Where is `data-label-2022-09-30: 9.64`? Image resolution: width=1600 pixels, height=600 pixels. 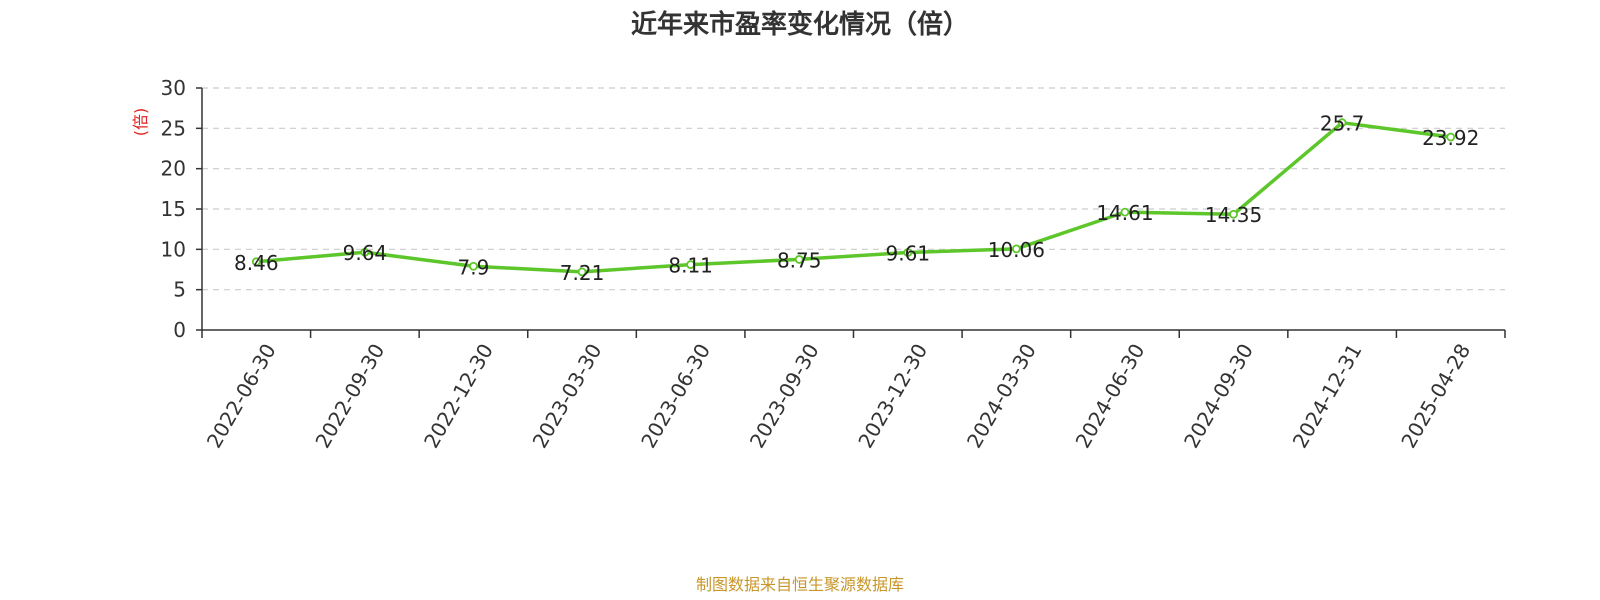 data-label-2022-09-30: 9.64 is located at coordinates (365, 253).